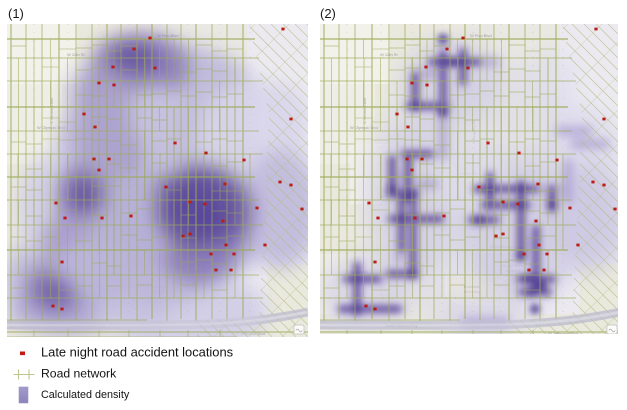  Describe the element at coordinates (85, 395) in the screenshot. I see `svg-text: Calculated density` at that location.